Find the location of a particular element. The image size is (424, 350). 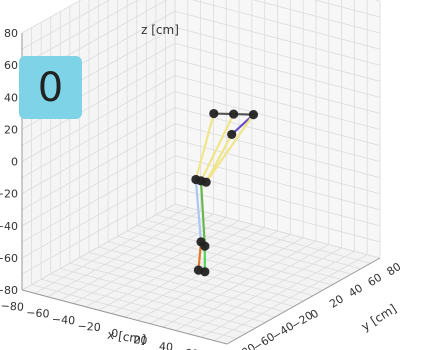

x-tick-label: −40 is located at coordinates (63, 320).